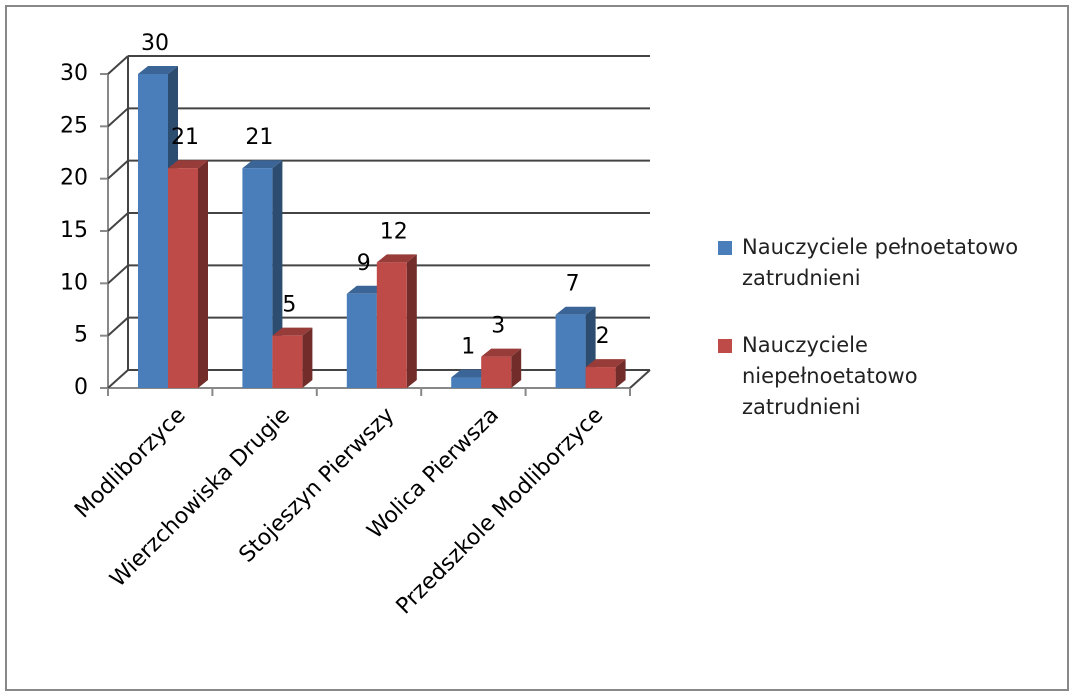 The image size is (1074, 696). Describe the element at coordinates (155, 43) in the screenshot. I see `data-label: 30` at that location.